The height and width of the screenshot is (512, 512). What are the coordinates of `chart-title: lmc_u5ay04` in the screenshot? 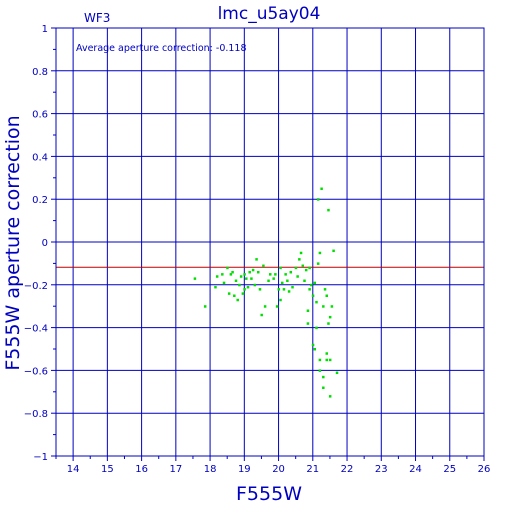 It's located at (269, 14).